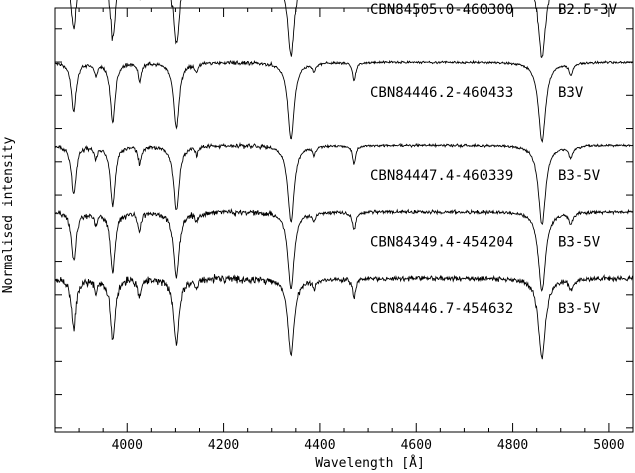 Image resolution: width=635 pixels, height=473 pixels. I want to click on spectrum-line, so click(309, 29).